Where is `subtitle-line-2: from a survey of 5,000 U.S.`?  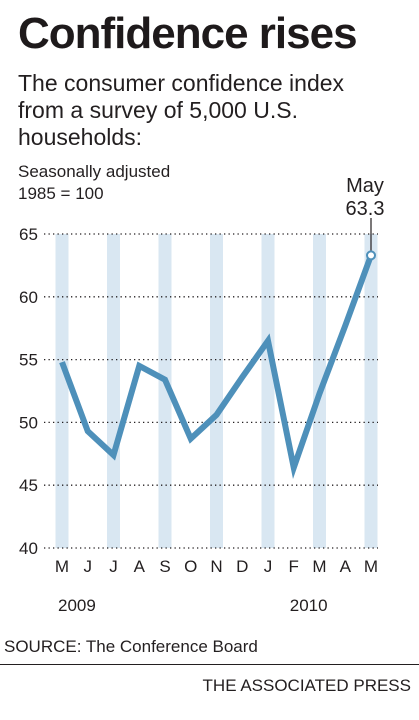 subtitle-line-2: from a survey of 5,000 U.S. is located at coordinates (158, 110).